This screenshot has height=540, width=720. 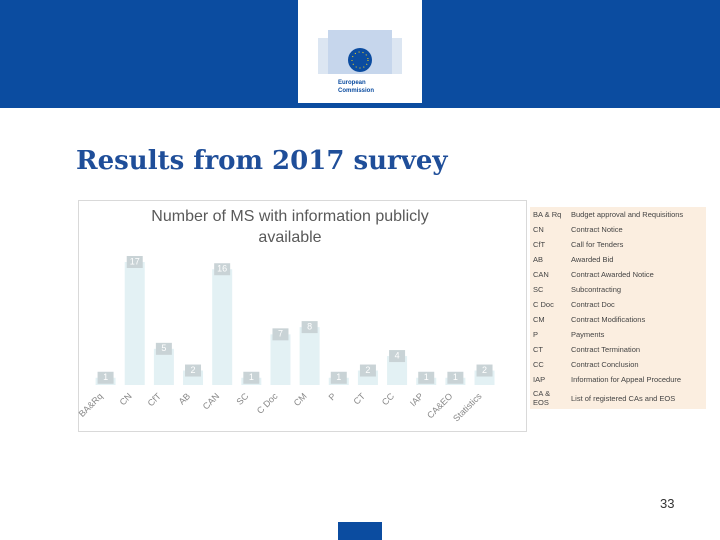 I want to click on legend-code: CfT, so click(x=539, y=244).